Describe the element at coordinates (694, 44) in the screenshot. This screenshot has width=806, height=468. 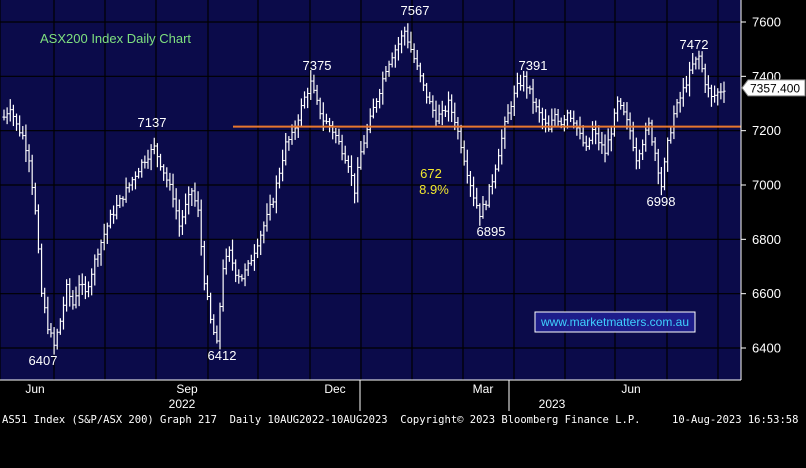
I see `peak-label-5: 7472` at that location.